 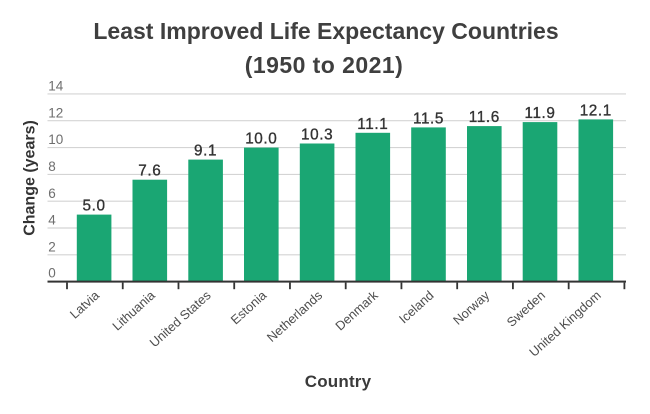 I want to click on svg-text: 7.6, so click(x=149, y=171).